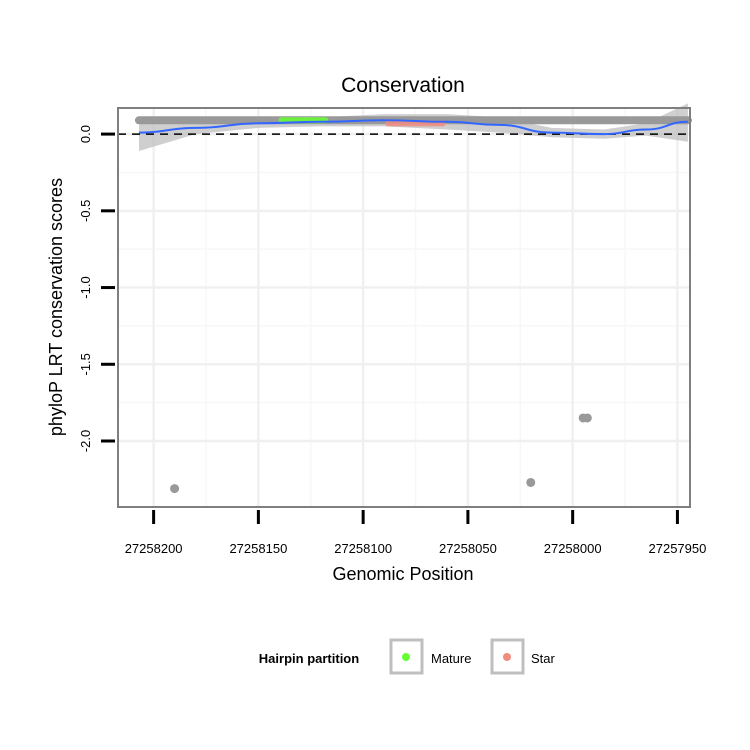 This screenshot has width=750, height=750. What do you see at coordinates (451, 658) in the screenshot?
I see `legend-label-mature: Mature` at bounding box center [451, 658].